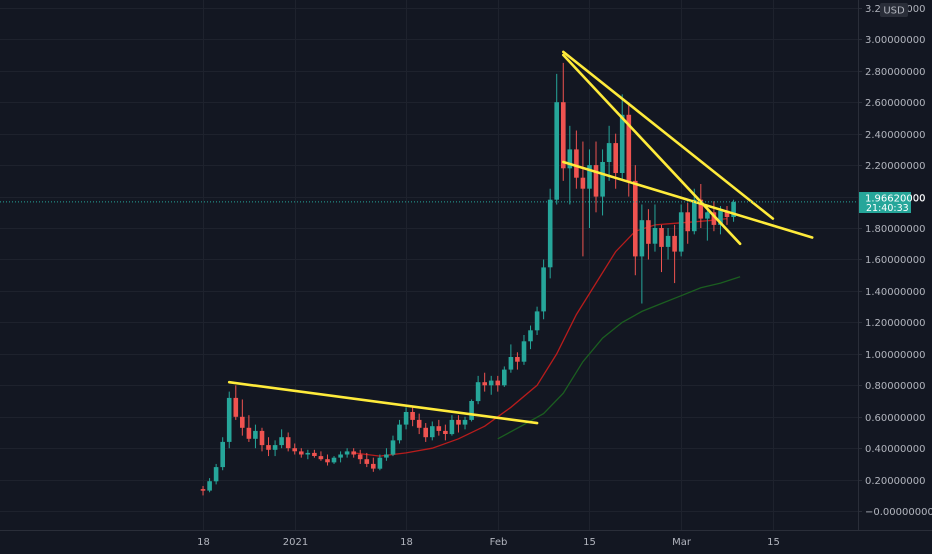  I want to click on price-tick-label: 2.80000000, so click(895, 72).